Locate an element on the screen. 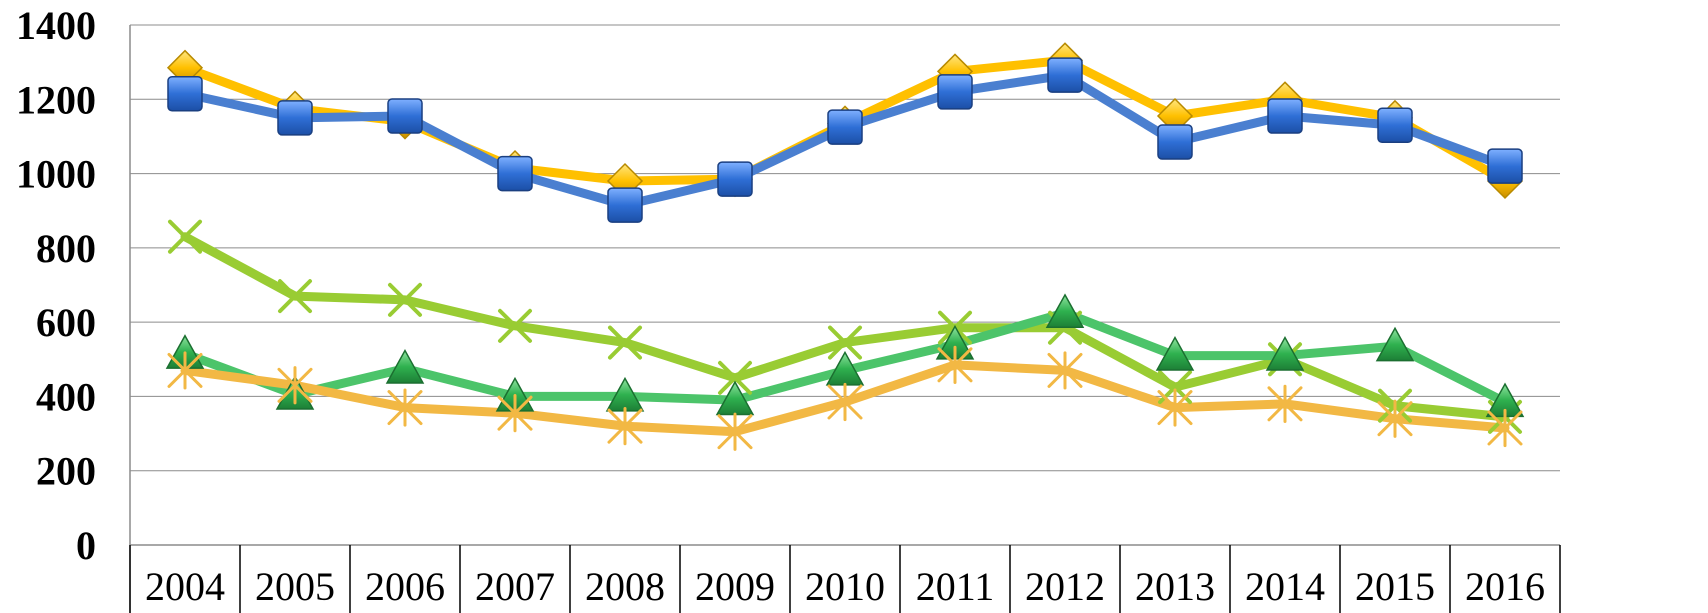 This screenshot has height=613, width=1708. data-point-s3-2008-stroke is located at coordinates (625, 342).